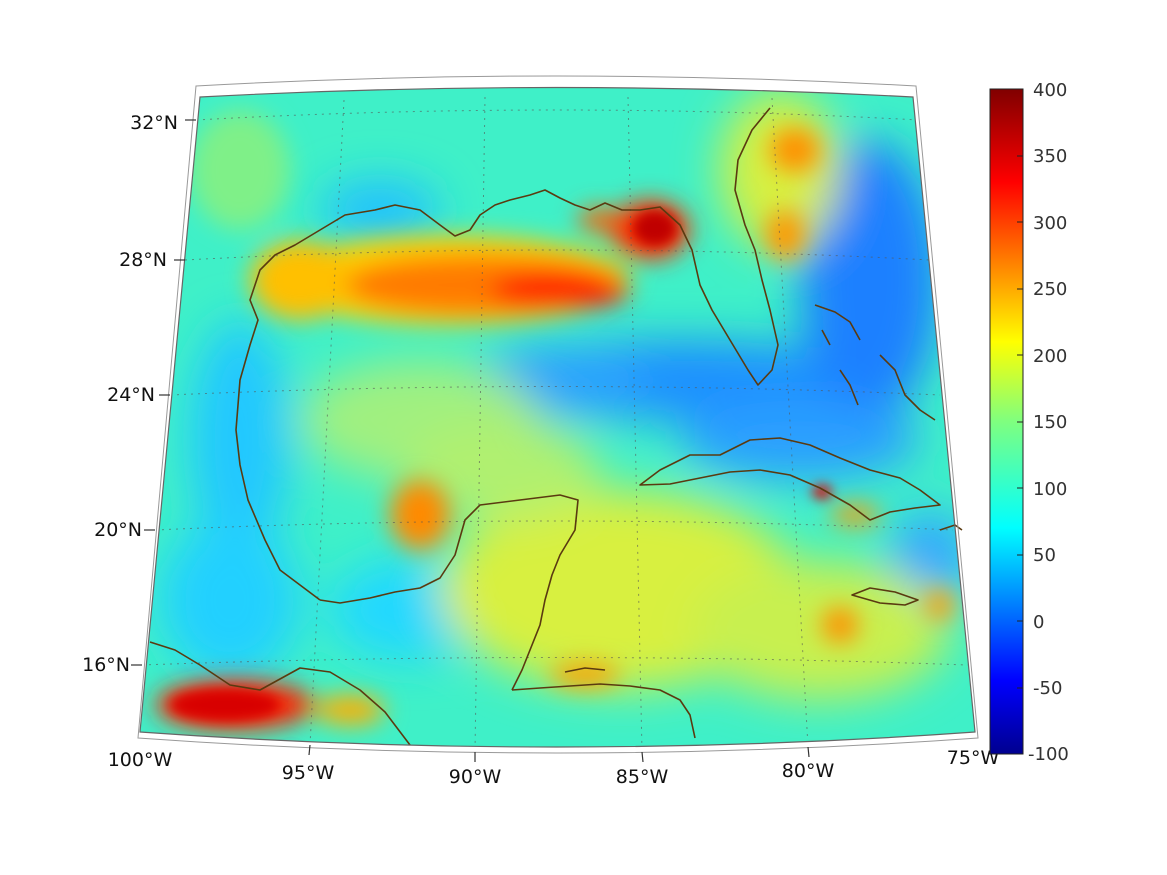 The width and height of the screenshot is (1167, 875). I want to click on colorbar-label: 250, so click(1050, 289).